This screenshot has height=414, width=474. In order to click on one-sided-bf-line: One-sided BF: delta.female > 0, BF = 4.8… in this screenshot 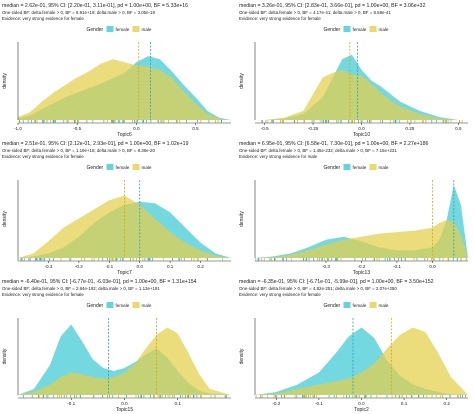, I will do `click(318, 288)`.